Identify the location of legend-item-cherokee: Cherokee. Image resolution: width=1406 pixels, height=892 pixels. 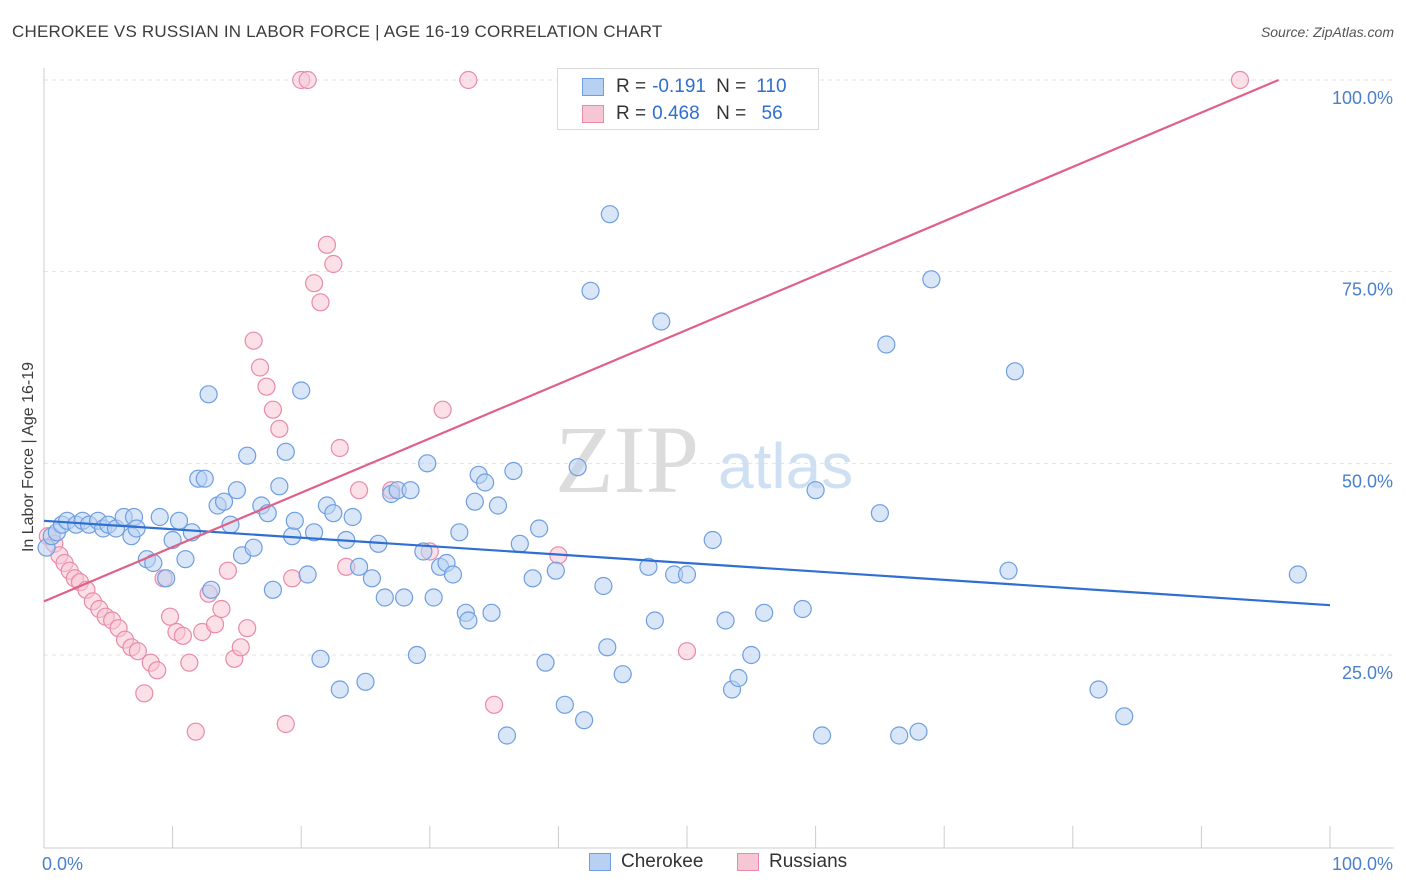
(646, 862).